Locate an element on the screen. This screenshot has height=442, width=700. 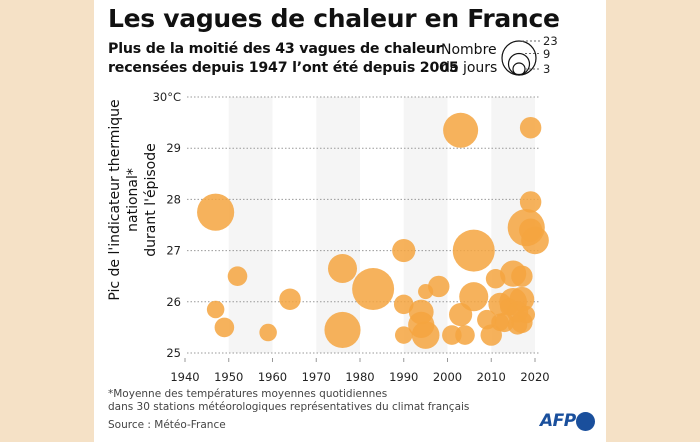
size-legend-title: Nombre de jours is located at coordinates (469, 59).